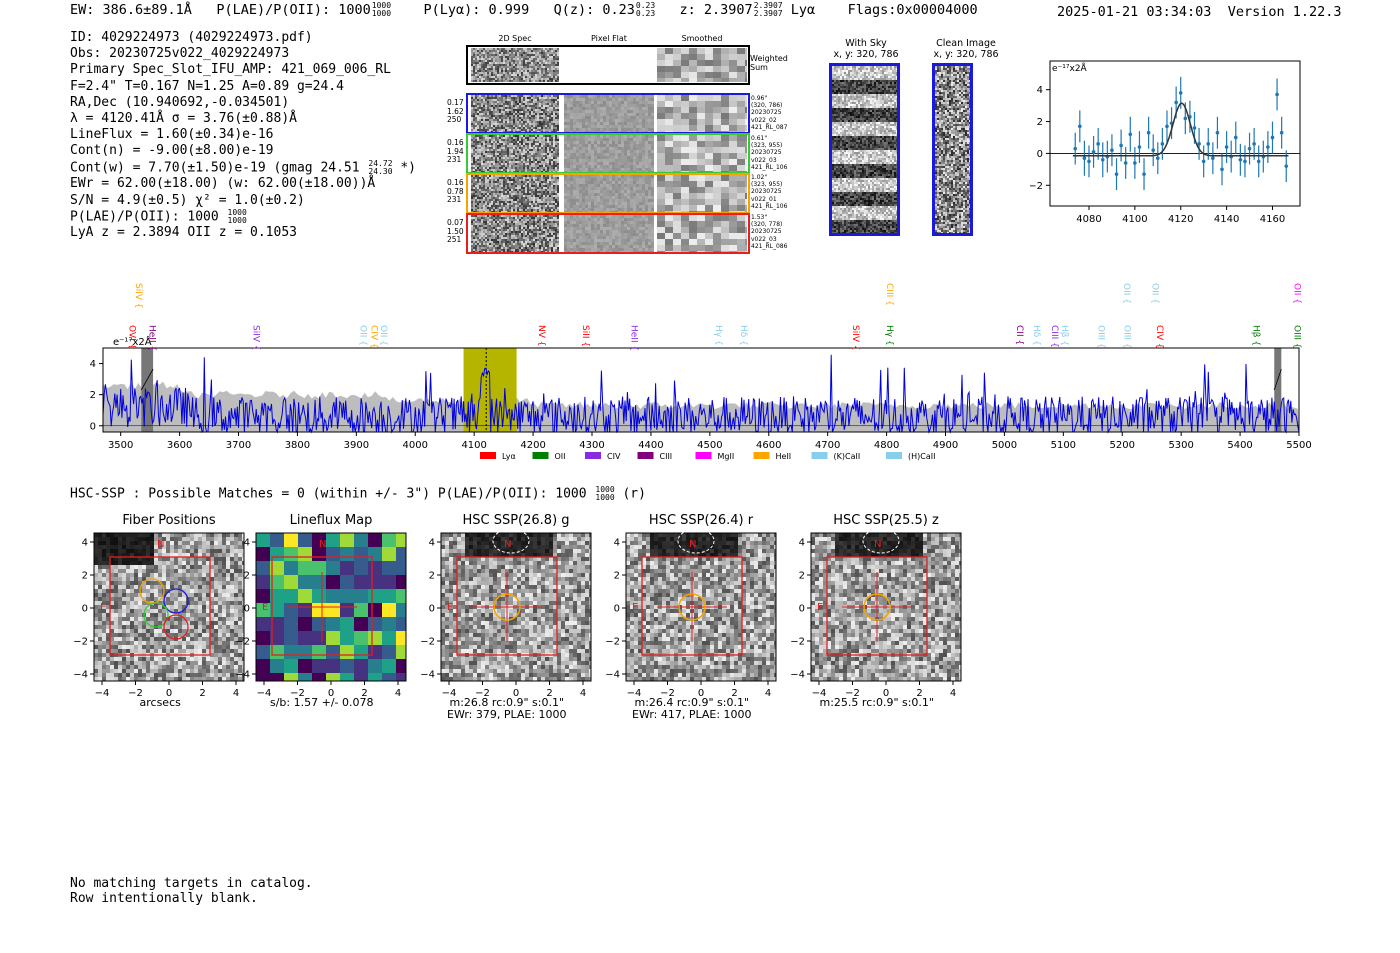 The height and width of the screenshot is (953, 1400). I want to click on weighted-2dspec, so click(515, 65).